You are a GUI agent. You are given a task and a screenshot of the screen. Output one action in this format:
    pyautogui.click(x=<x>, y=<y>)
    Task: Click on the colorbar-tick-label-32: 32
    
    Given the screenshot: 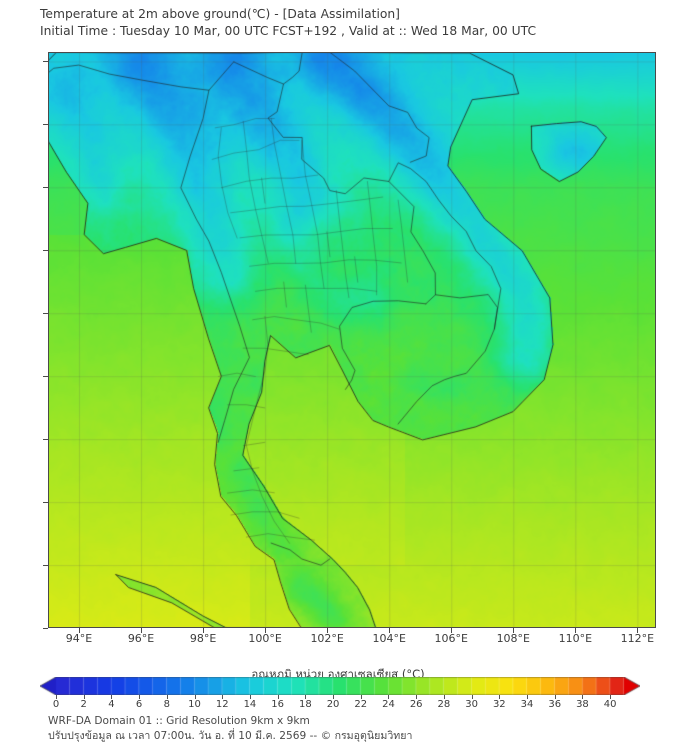 What is the action you would take?
    pyautogui.click(x=499, y=704)
    